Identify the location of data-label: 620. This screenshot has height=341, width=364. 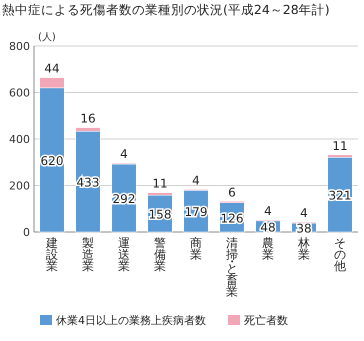
(52, 161).